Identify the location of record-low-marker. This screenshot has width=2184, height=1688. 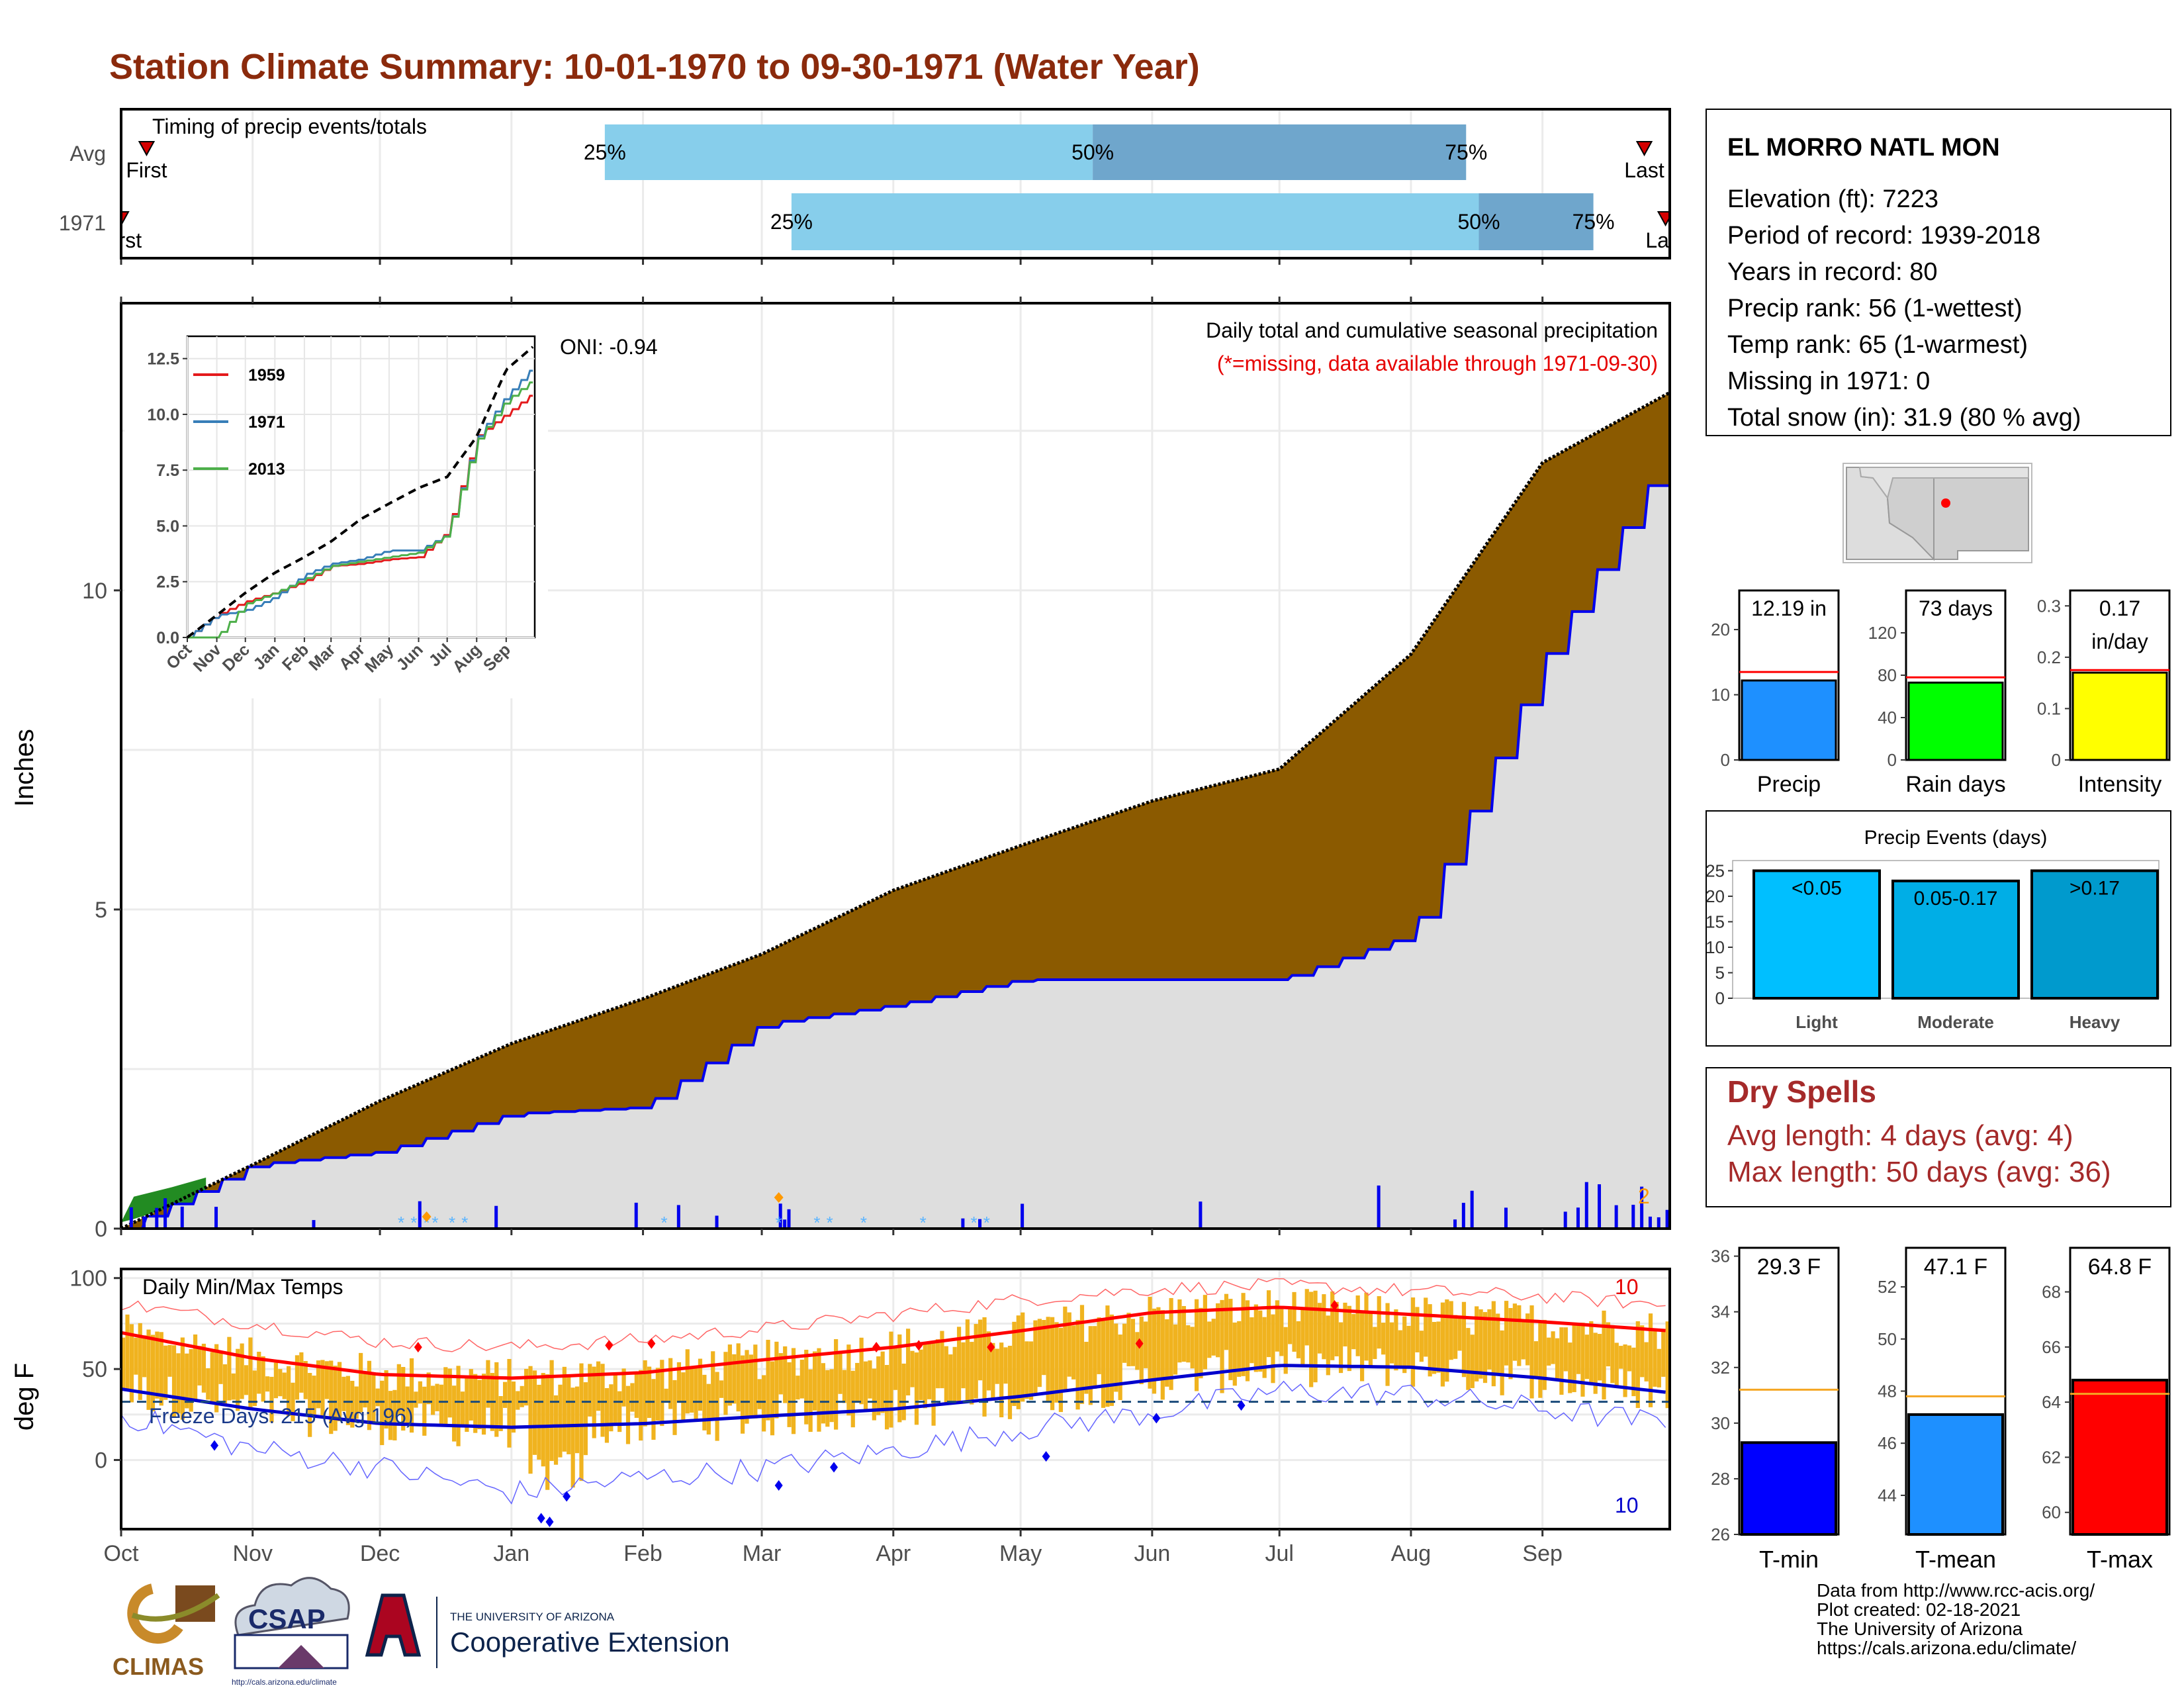
(835, 1467).